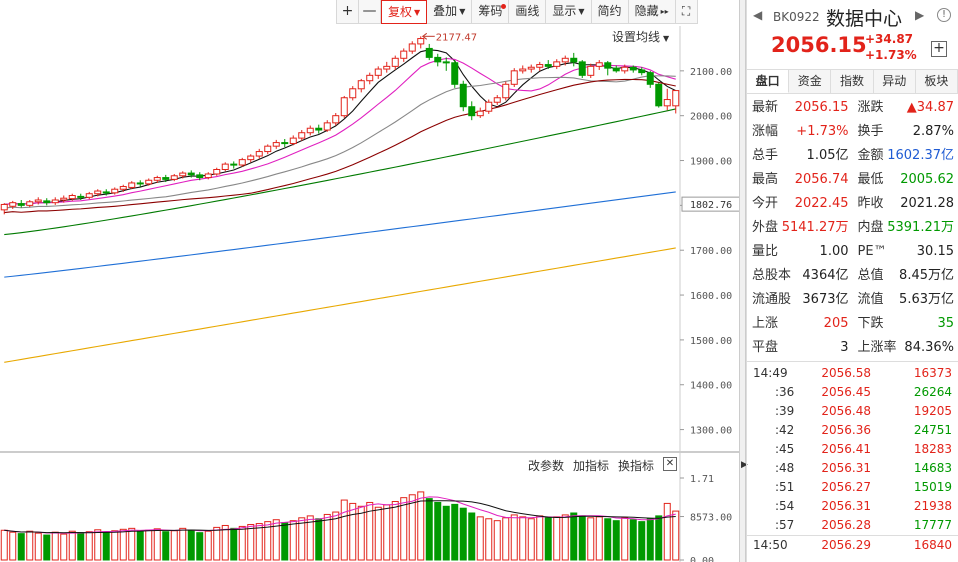 This screenshot has width=958, height=562. Describe the element at coordinates (932, 449) in the screenshot. I see `tick-volume: 18283` at that location.